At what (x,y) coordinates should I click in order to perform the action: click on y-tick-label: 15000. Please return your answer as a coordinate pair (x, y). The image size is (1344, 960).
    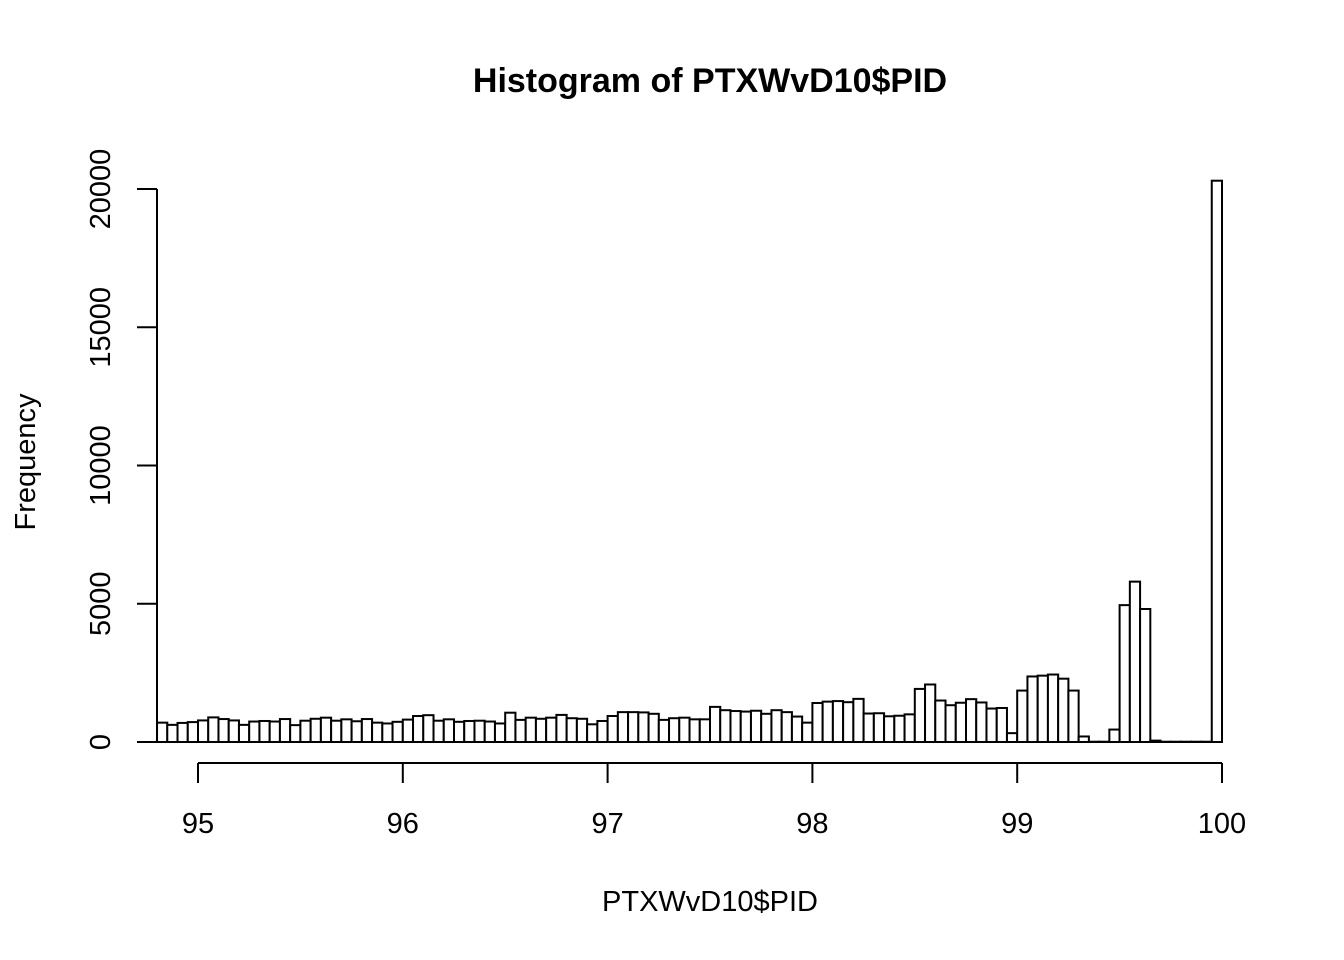
    Looking at the image, I should click on (101, 327).